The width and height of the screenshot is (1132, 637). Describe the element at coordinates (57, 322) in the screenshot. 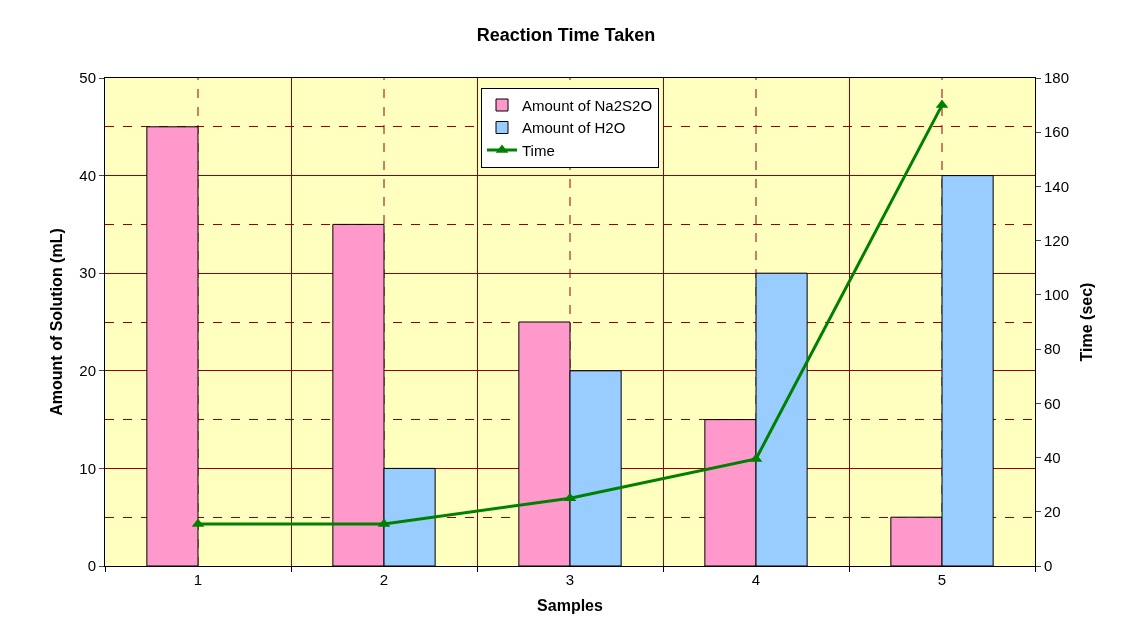

I see `y-axis-title: Amount of Solution (mL)` at that location.